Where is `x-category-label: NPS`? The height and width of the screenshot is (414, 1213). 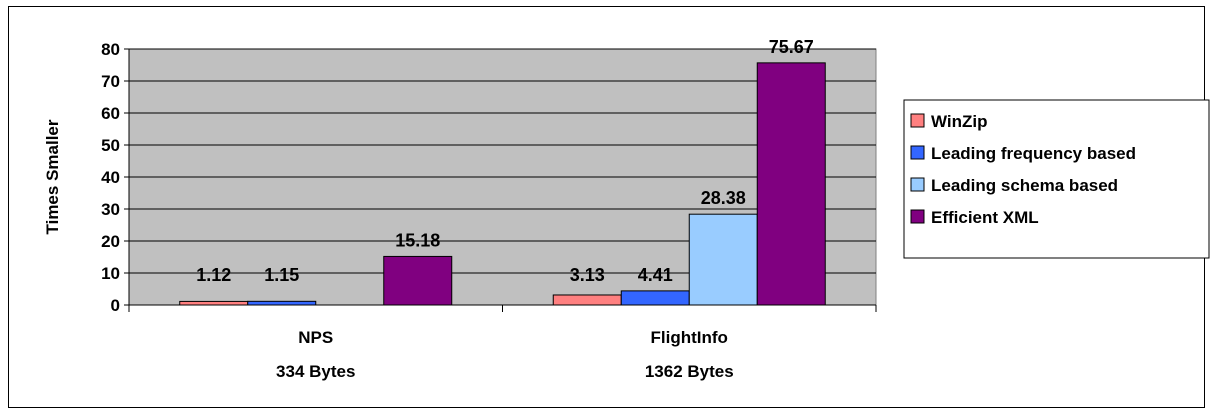
x-category-label: NPS is located at coordinates (315, 337).